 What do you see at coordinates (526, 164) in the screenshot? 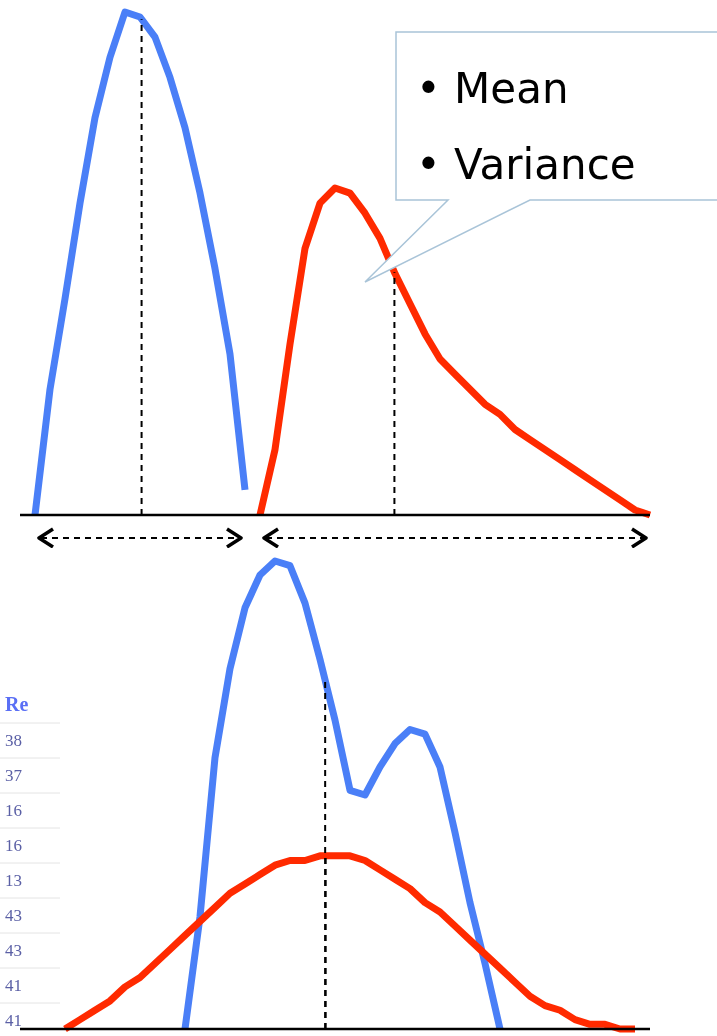
I see `annotation: • Variance` at bounding box center [526, 164].